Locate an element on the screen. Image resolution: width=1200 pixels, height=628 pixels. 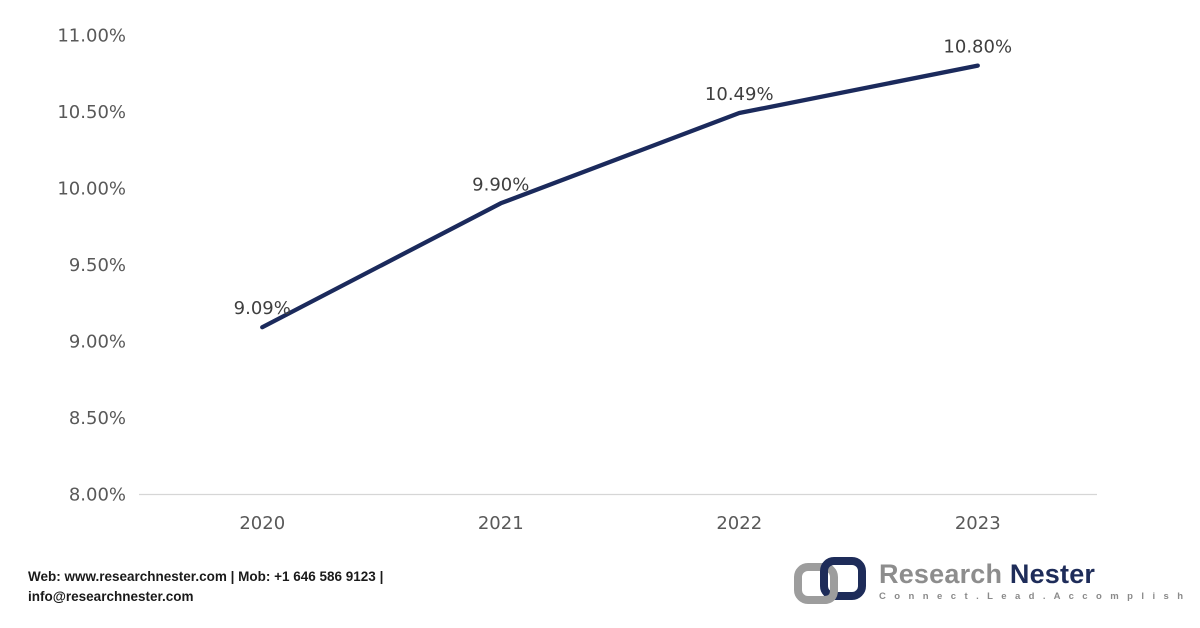
x-tick-label: 2021 is located at coordinates (501, 523).